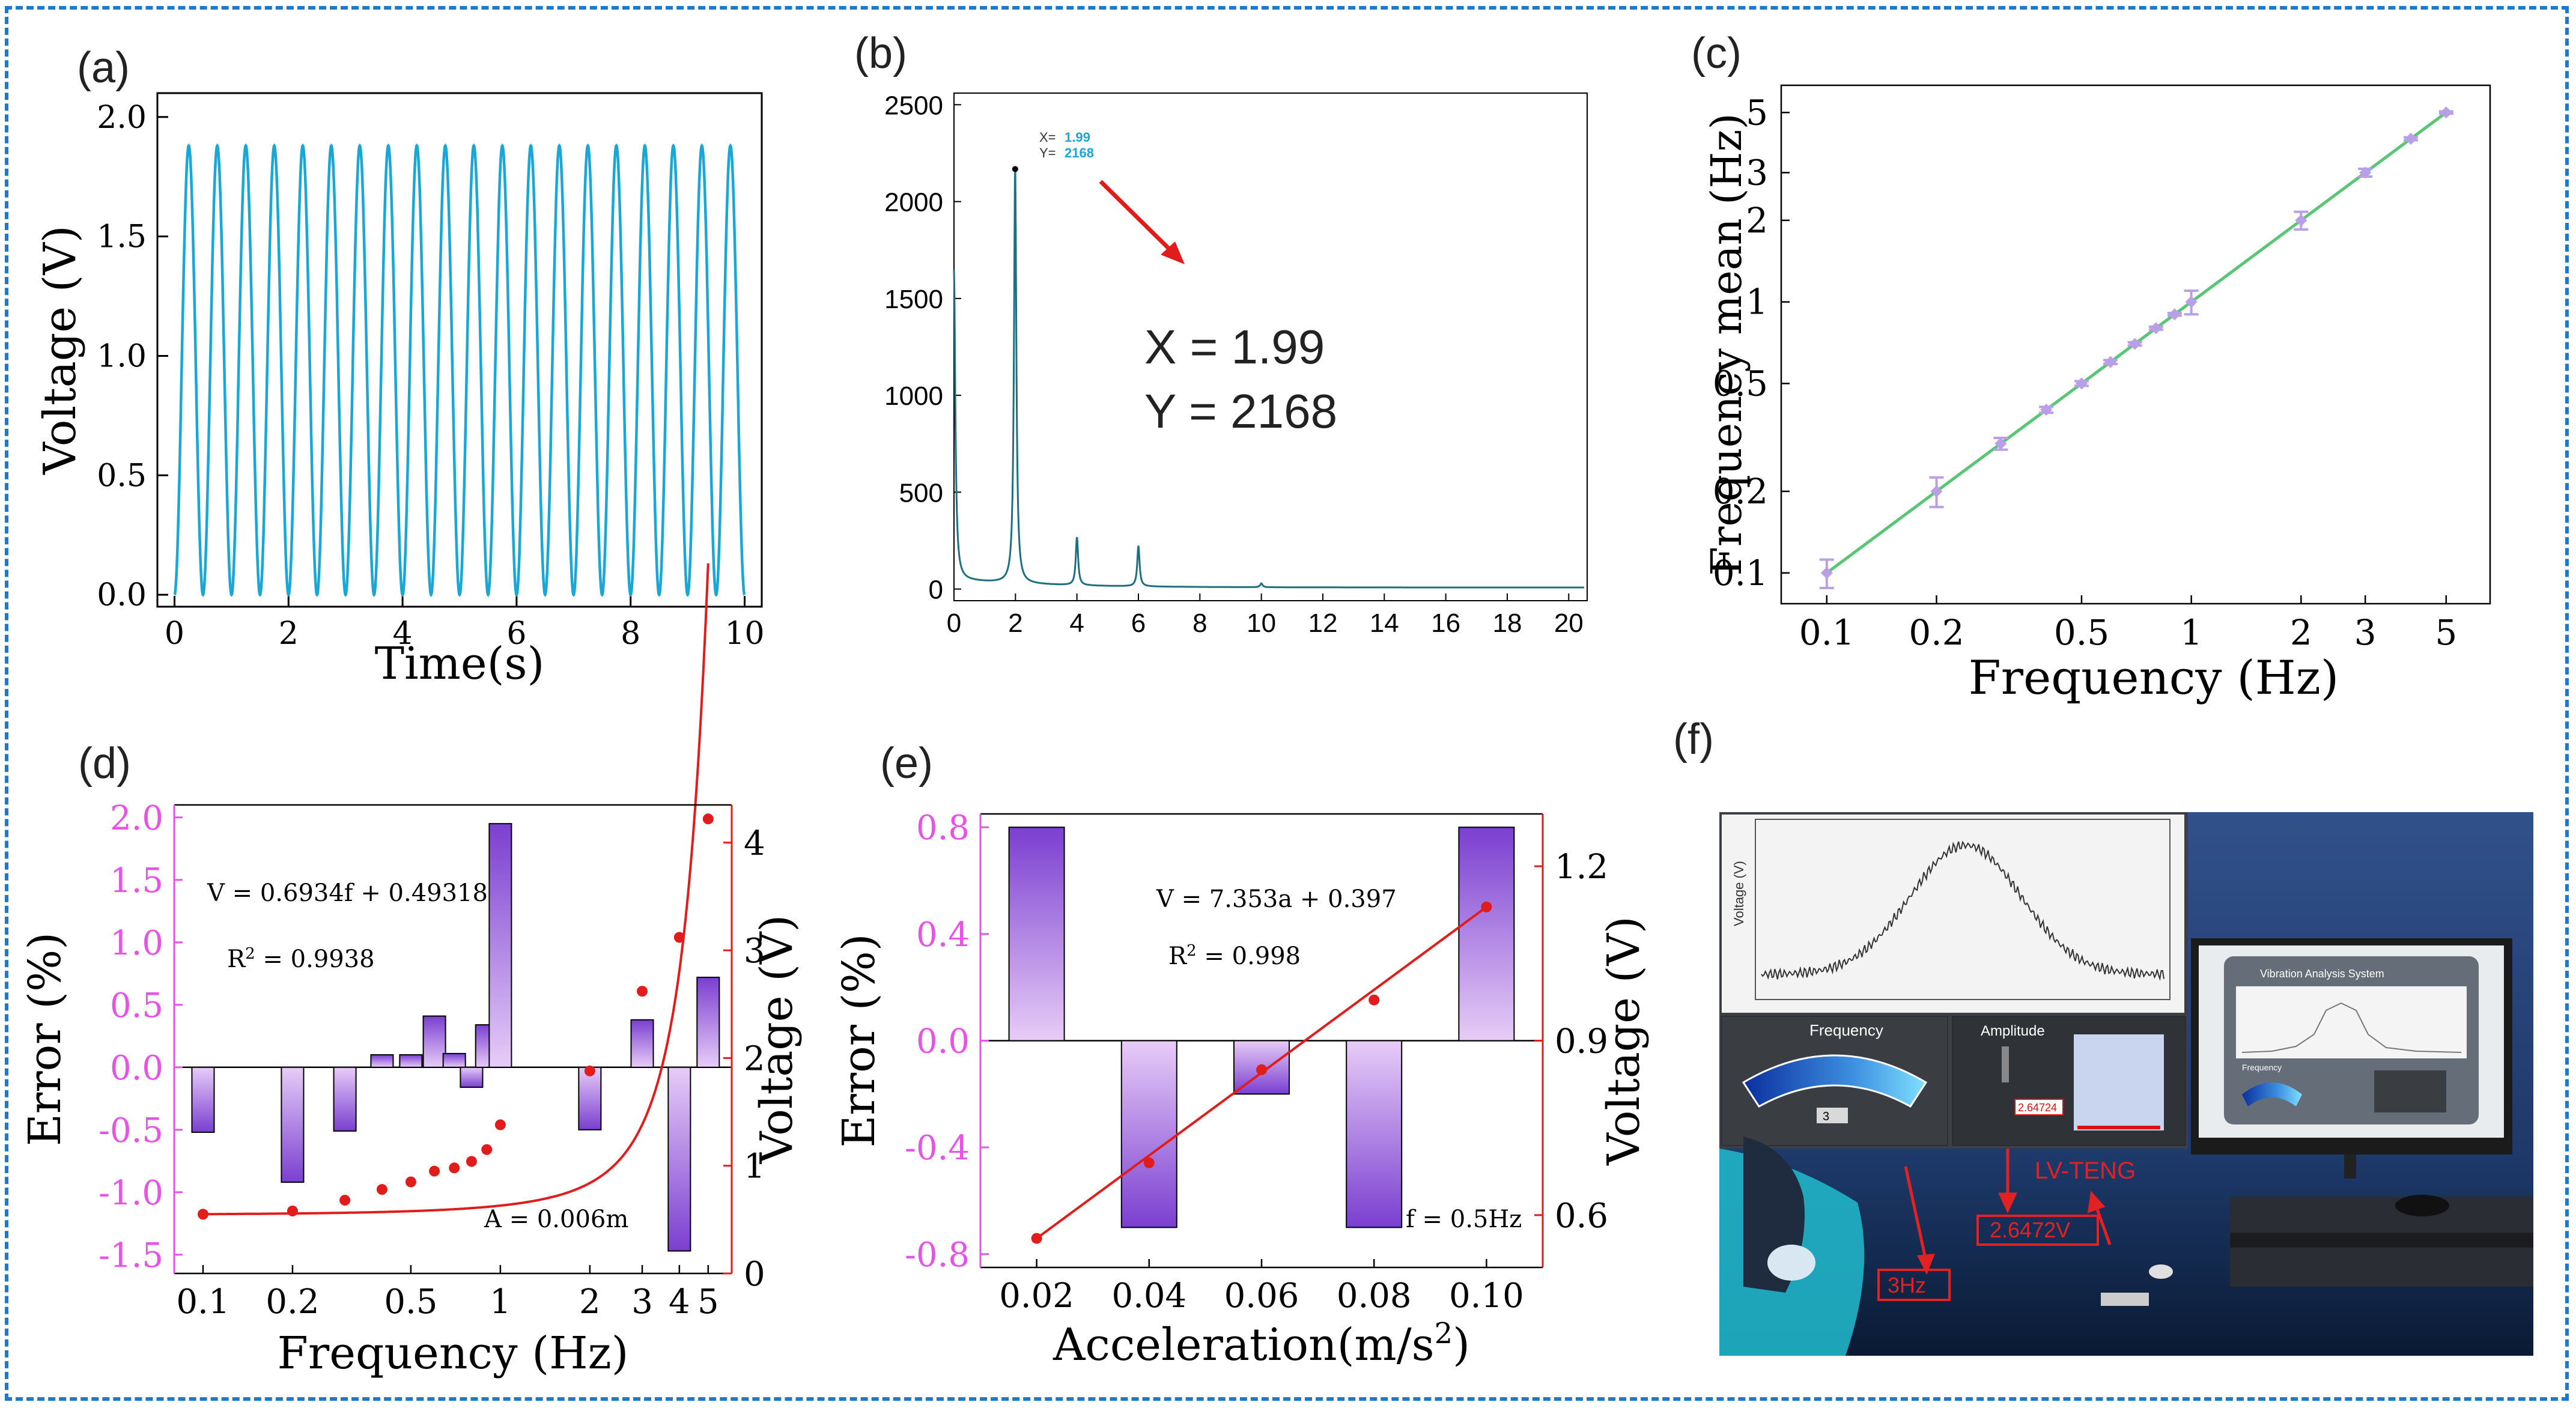 This screenshot has height=1408, width=2576. What do you see at coordinates (136, 1068) in the screenshot?
I see `chart-d-ytick-left-label-3: 0.0` at bounding box center [136, 1068].